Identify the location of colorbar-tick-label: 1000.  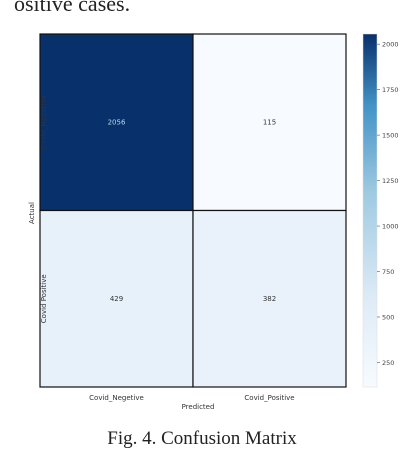
(390, 227).